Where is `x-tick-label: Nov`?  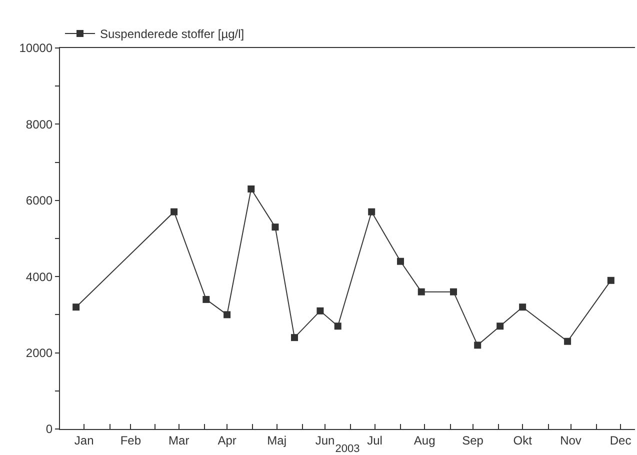
x-tick-label: Nov is located at coordinates (571, 440).